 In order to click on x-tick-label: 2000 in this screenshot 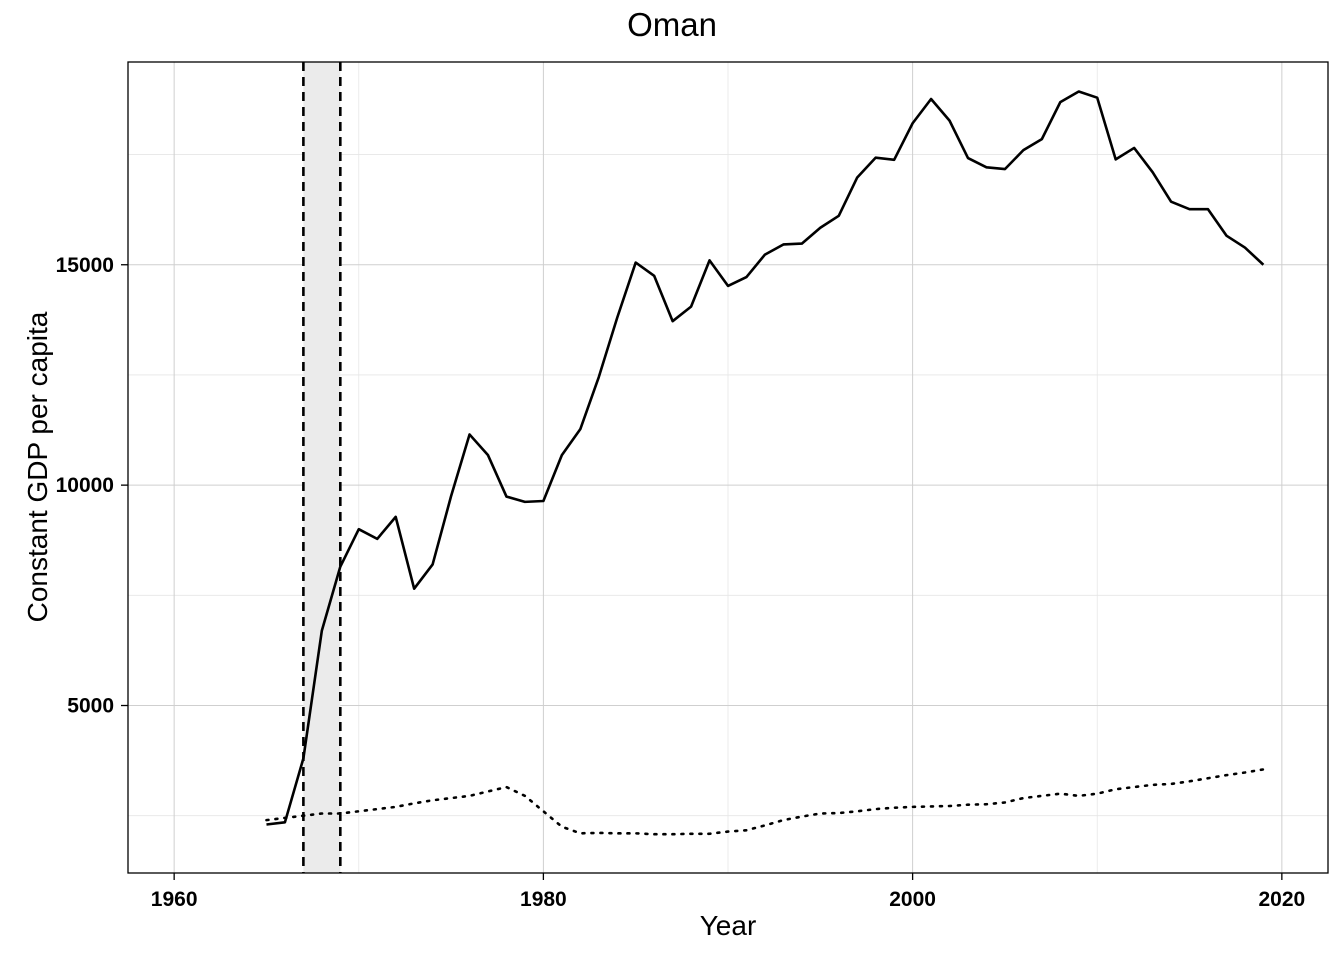, I will do `click(912, 899)`.